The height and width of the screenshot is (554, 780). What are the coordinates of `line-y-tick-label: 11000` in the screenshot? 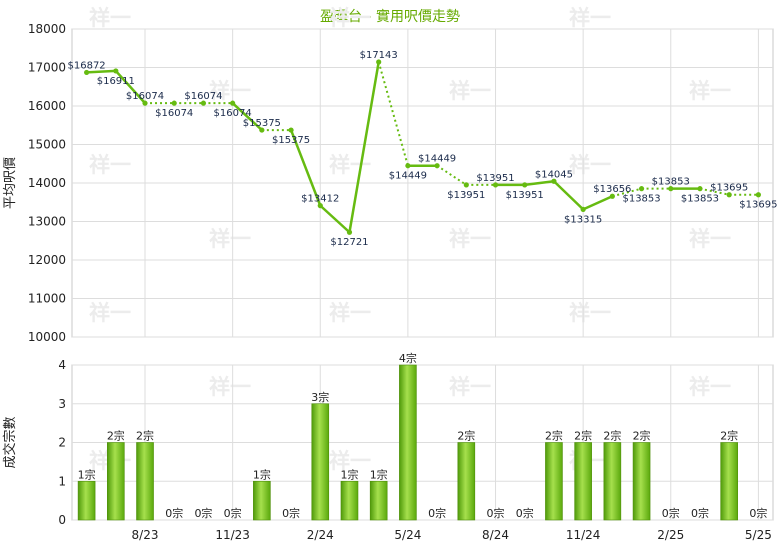 It's located at (47, 299).